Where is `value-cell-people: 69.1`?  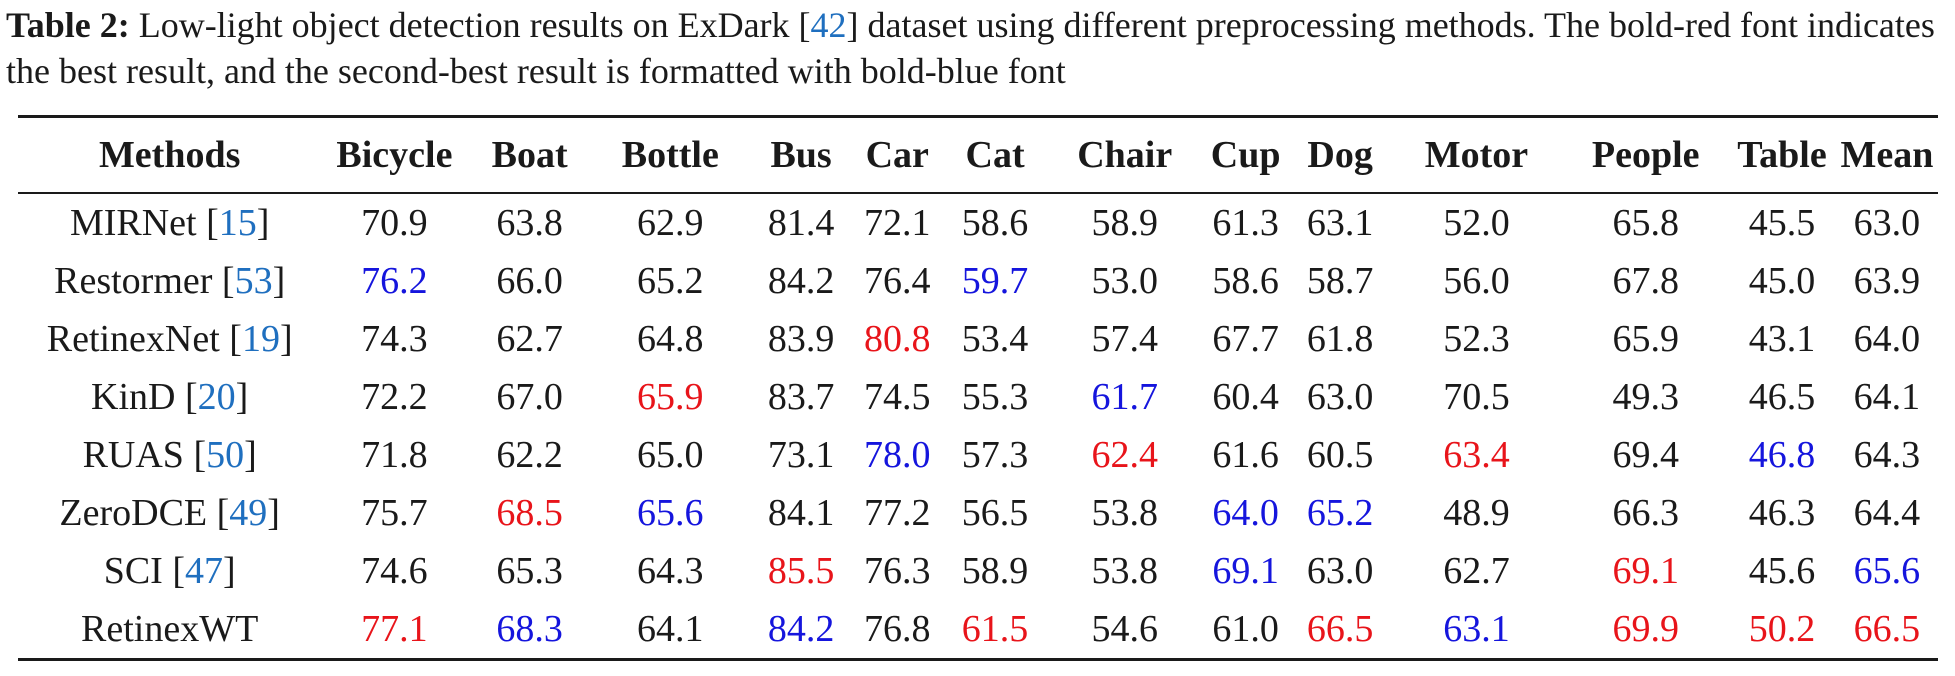
value-cell-people: 69.1 is located at coordinates (1645, 571).